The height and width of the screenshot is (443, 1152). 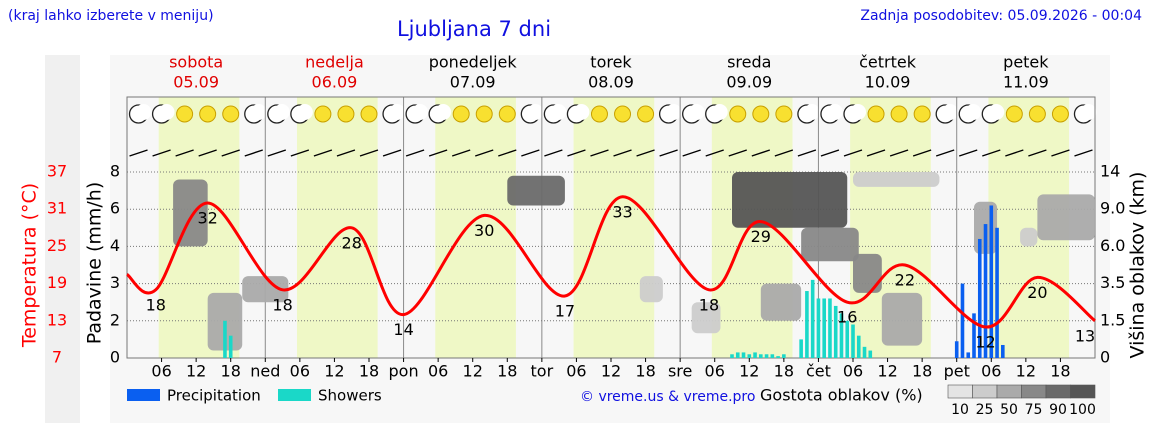 I want to click on day-name: petek, so click(x=1026, y=62).